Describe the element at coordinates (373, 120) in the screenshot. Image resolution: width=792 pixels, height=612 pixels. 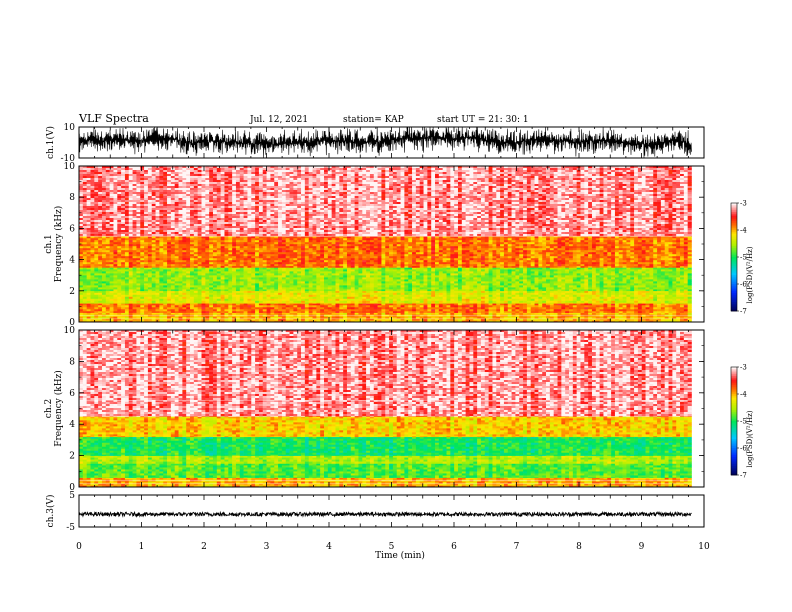
I see `station-label: station= KAP` at that location.